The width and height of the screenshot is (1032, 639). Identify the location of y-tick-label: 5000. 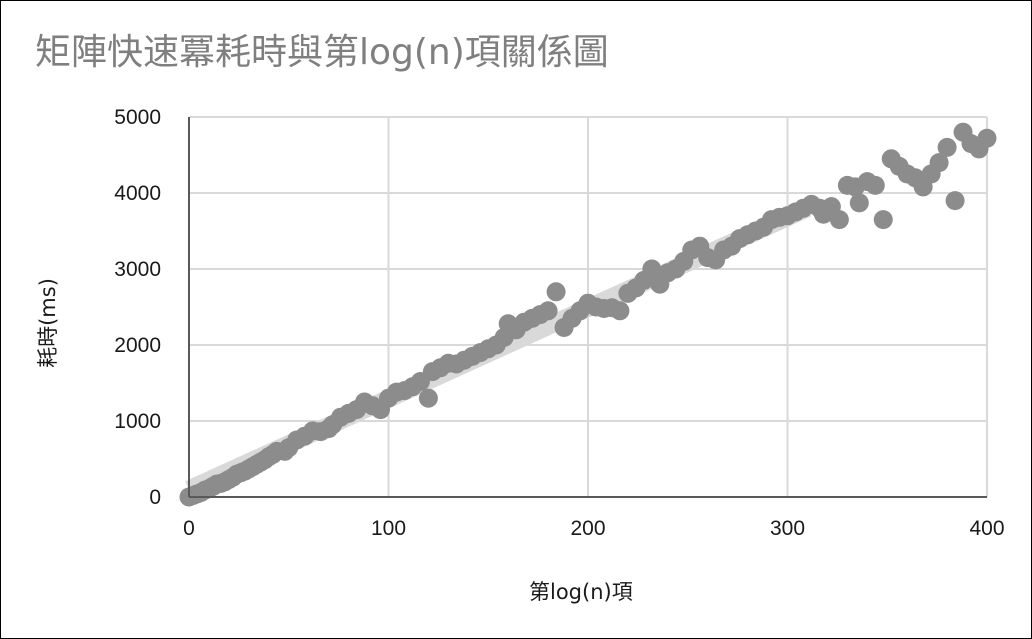
(137, 117).